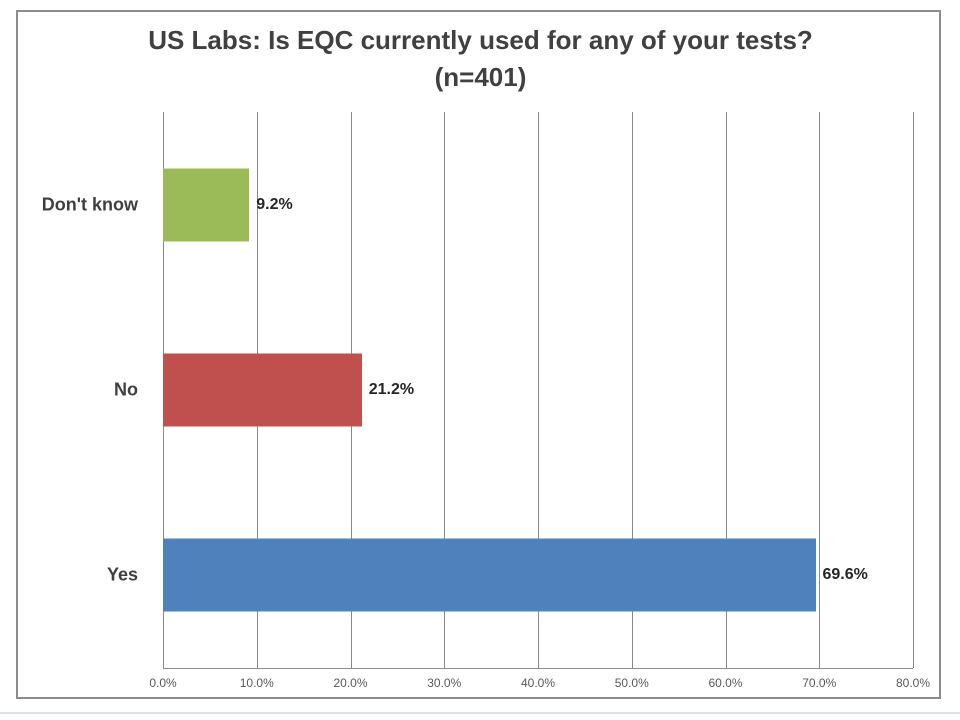 The width and height of the screenshot is (960, 720). What do you see at coordinates (350, 683) in the screenshot?
I see `x-tick-label: 20.0%` at bounding box center [350, 683].